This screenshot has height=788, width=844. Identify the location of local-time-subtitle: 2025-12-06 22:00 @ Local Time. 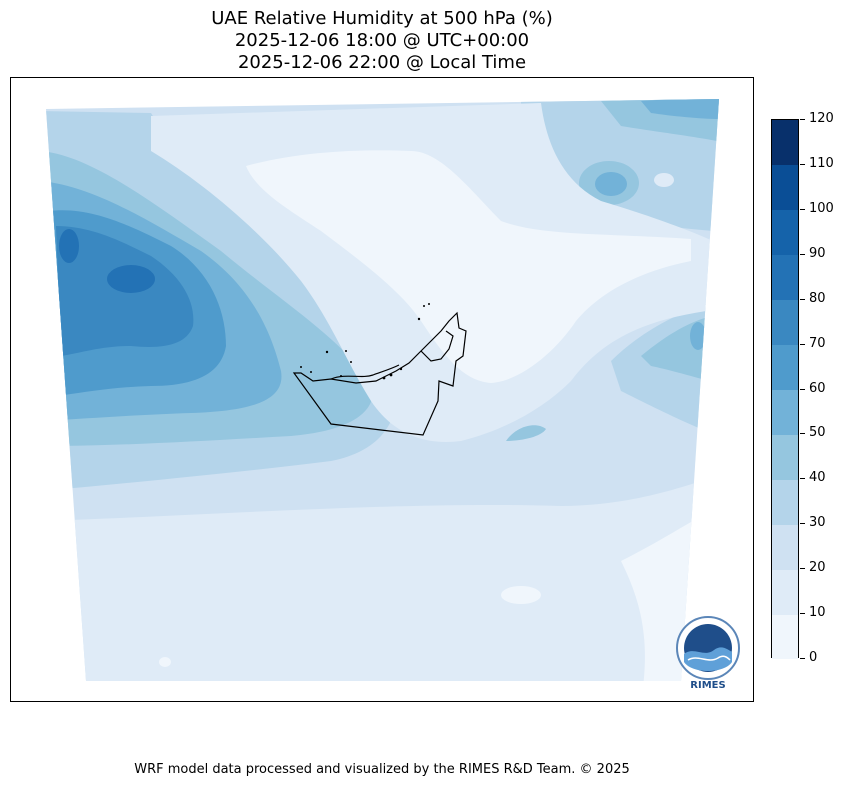
(382, 62).